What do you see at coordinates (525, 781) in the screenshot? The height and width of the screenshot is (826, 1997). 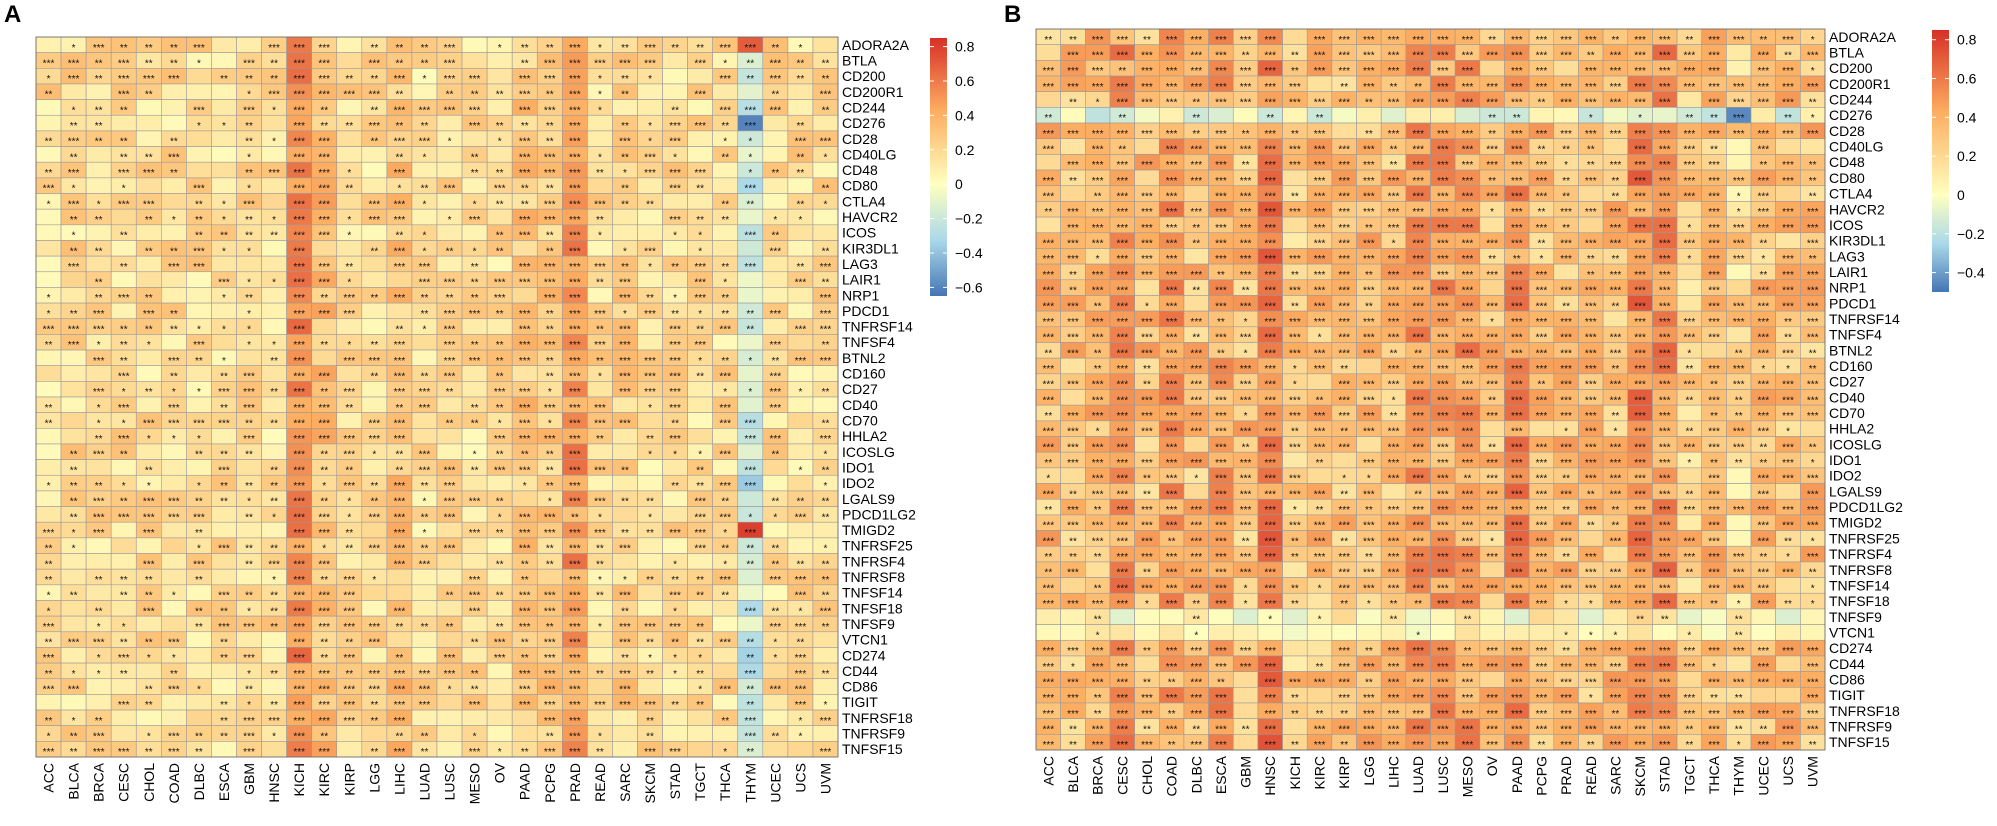 I see `cancer-type-label: PAAD` at bounding box center [525, 781].